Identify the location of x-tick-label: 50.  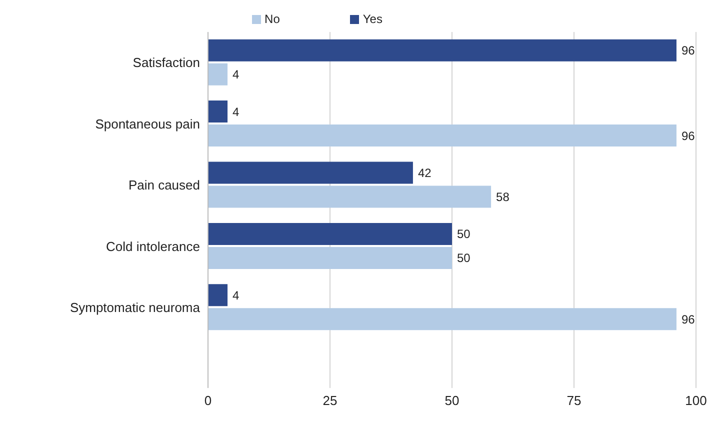
(452, 400).